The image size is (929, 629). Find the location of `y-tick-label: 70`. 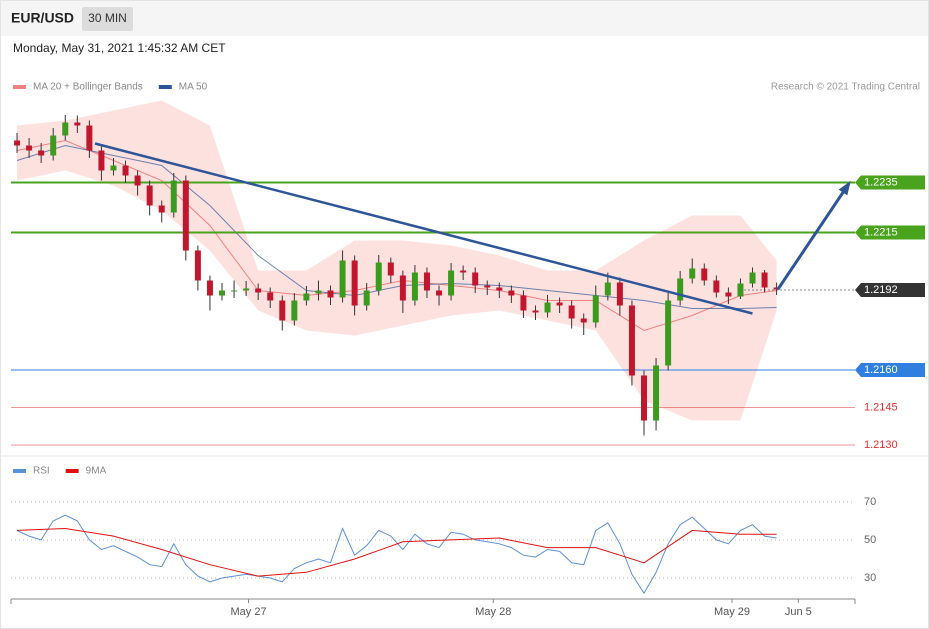

y-tick-label: 70 is located at coordinates (870, 502).